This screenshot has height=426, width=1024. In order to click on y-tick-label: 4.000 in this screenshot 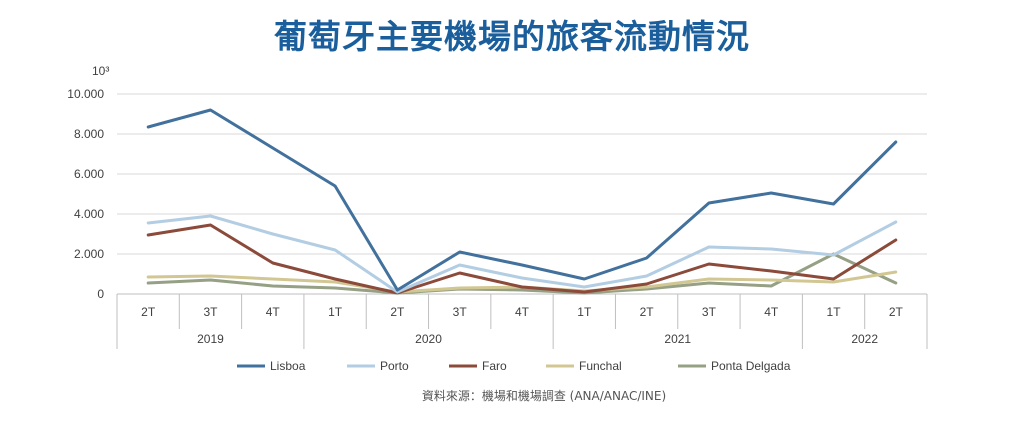, I will do `click(89, 214)`.